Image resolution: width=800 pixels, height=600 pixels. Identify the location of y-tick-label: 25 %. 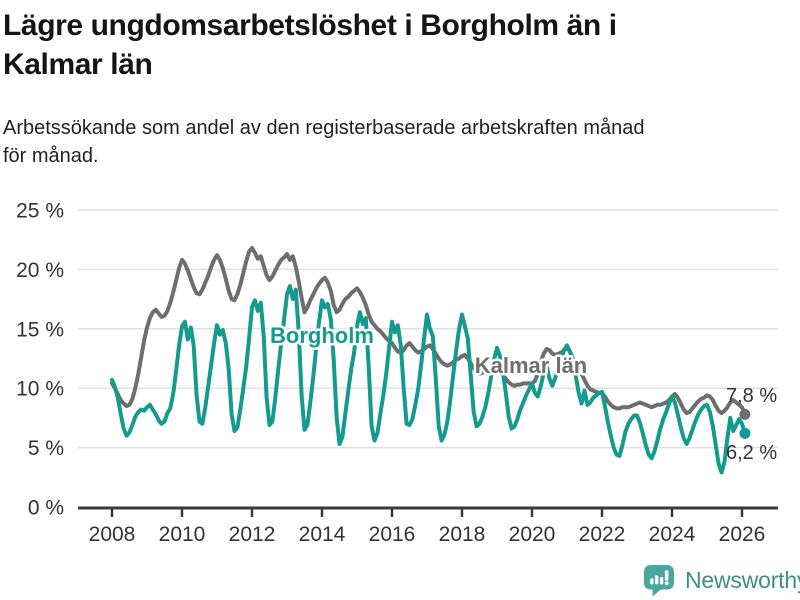
(40, 211).